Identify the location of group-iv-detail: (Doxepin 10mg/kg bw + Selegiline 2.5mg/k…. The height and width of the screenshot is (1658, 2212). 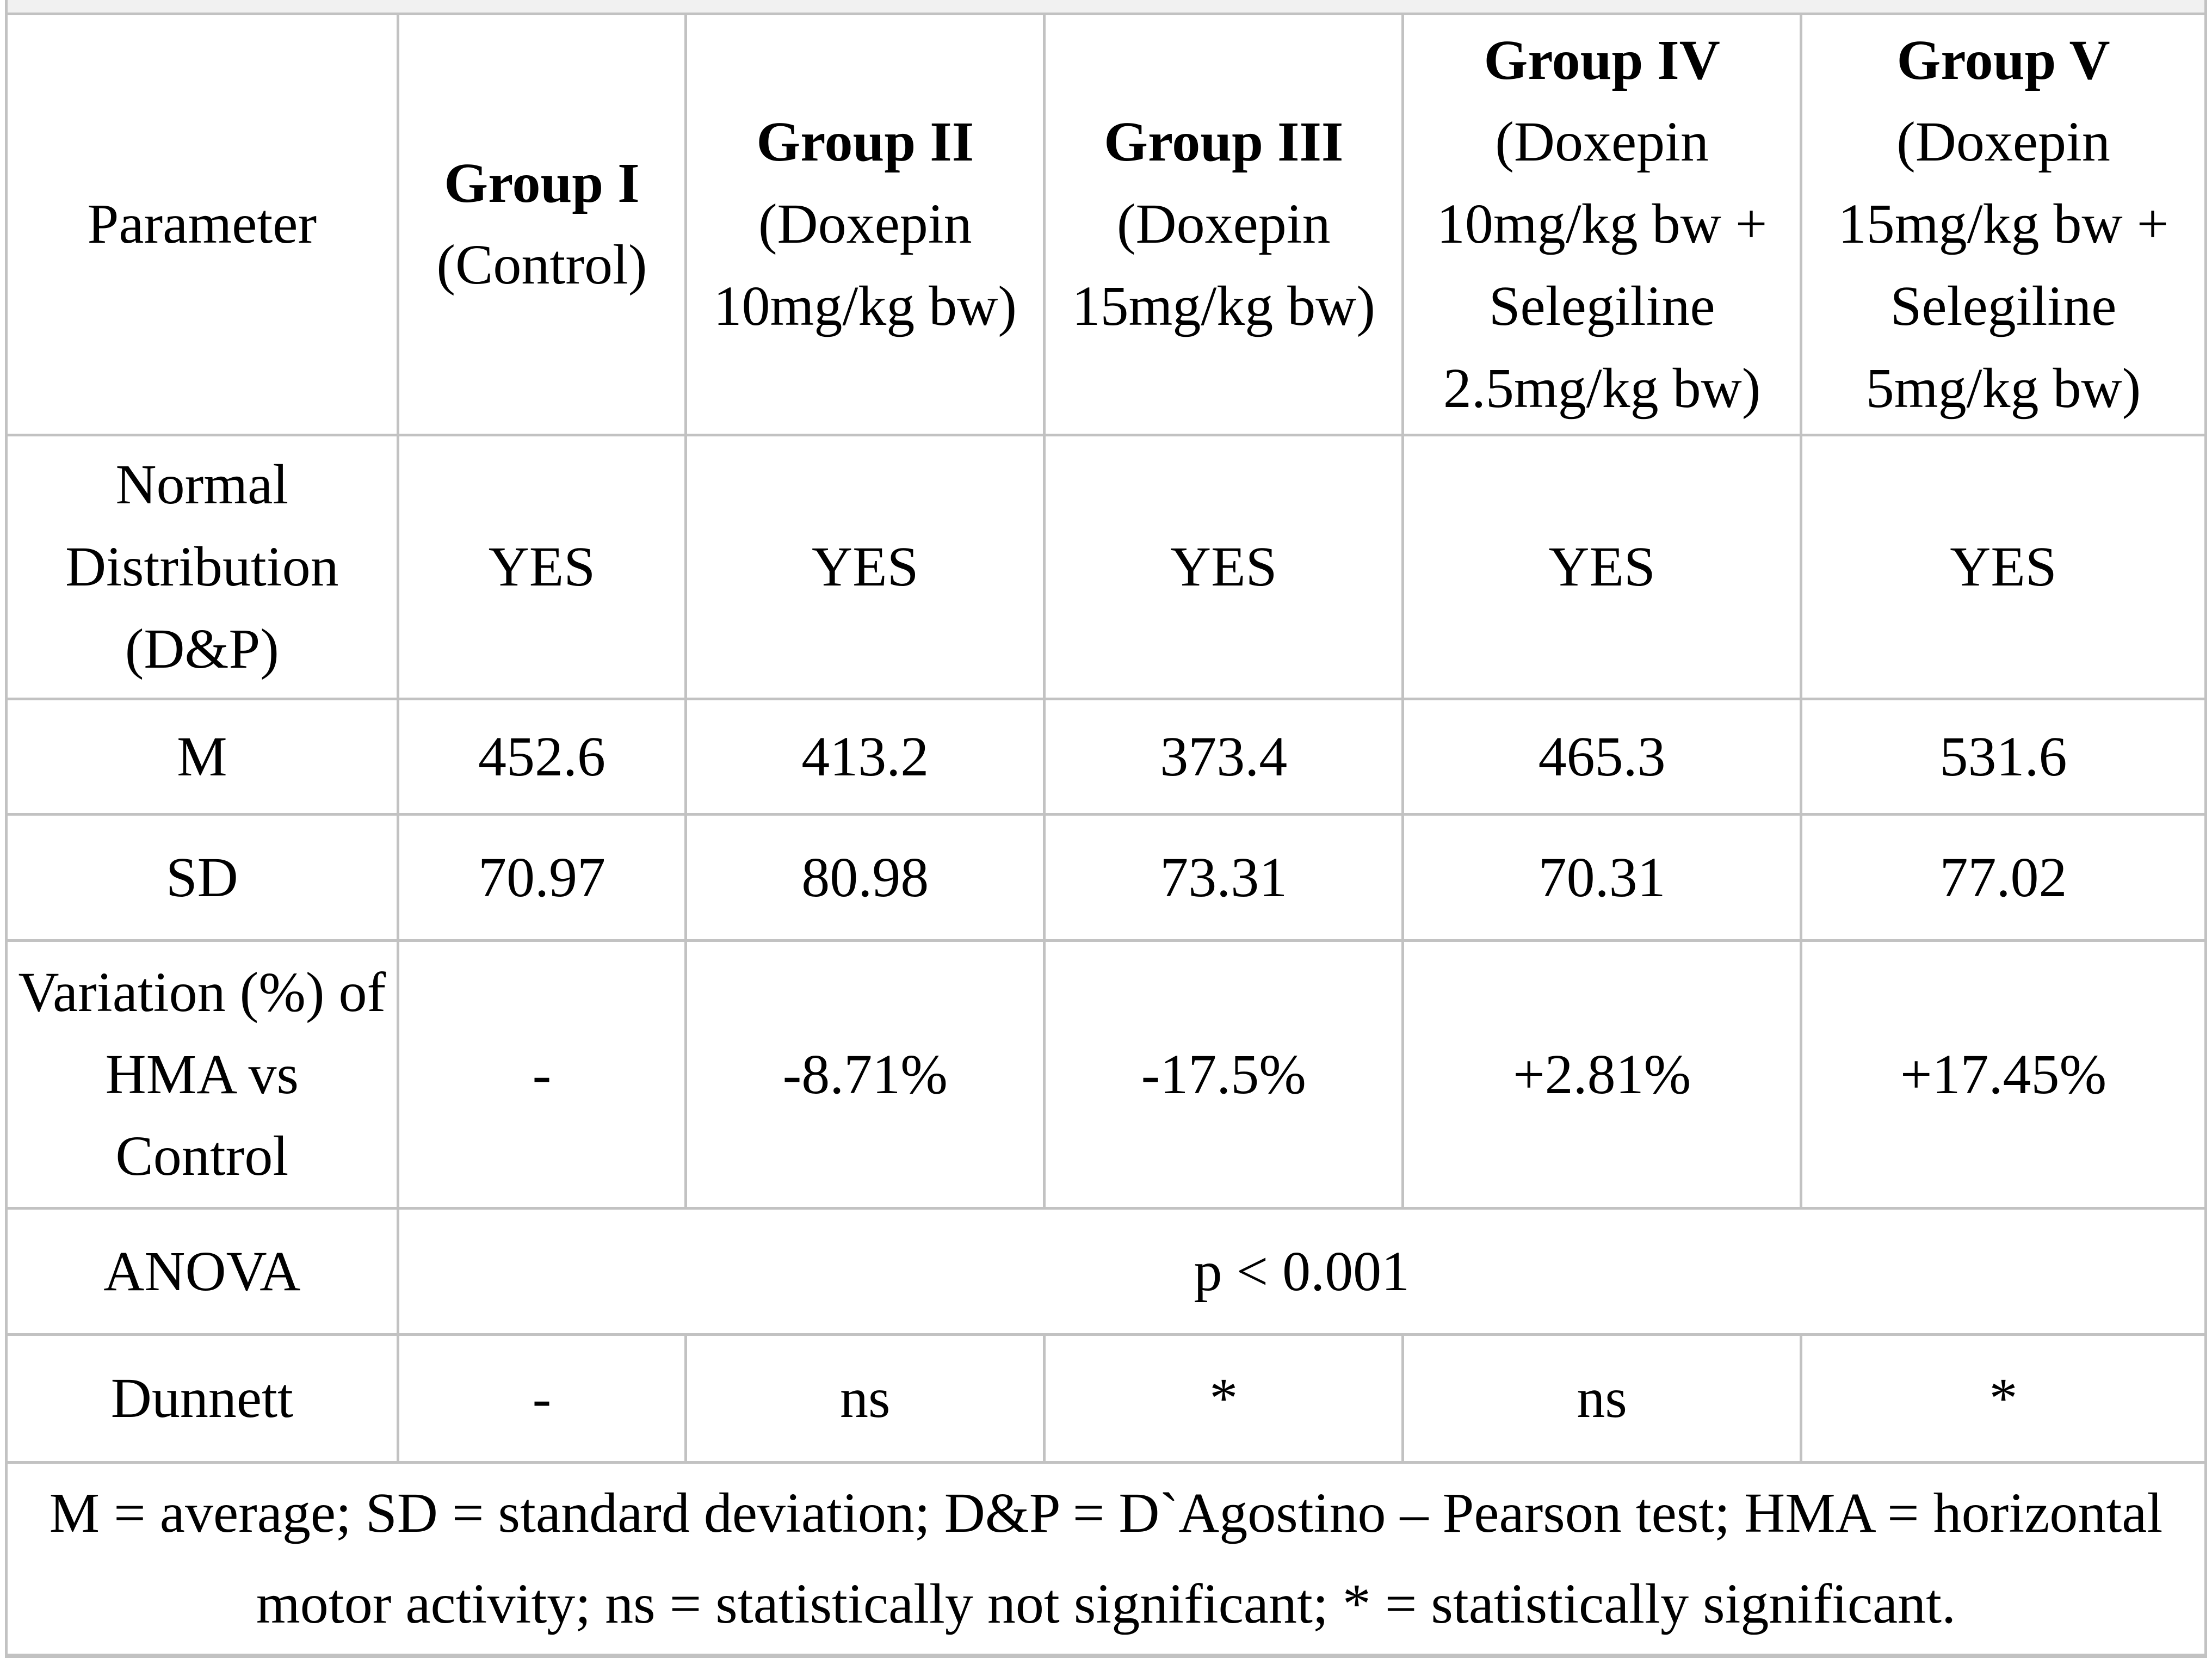
(1602, 265).